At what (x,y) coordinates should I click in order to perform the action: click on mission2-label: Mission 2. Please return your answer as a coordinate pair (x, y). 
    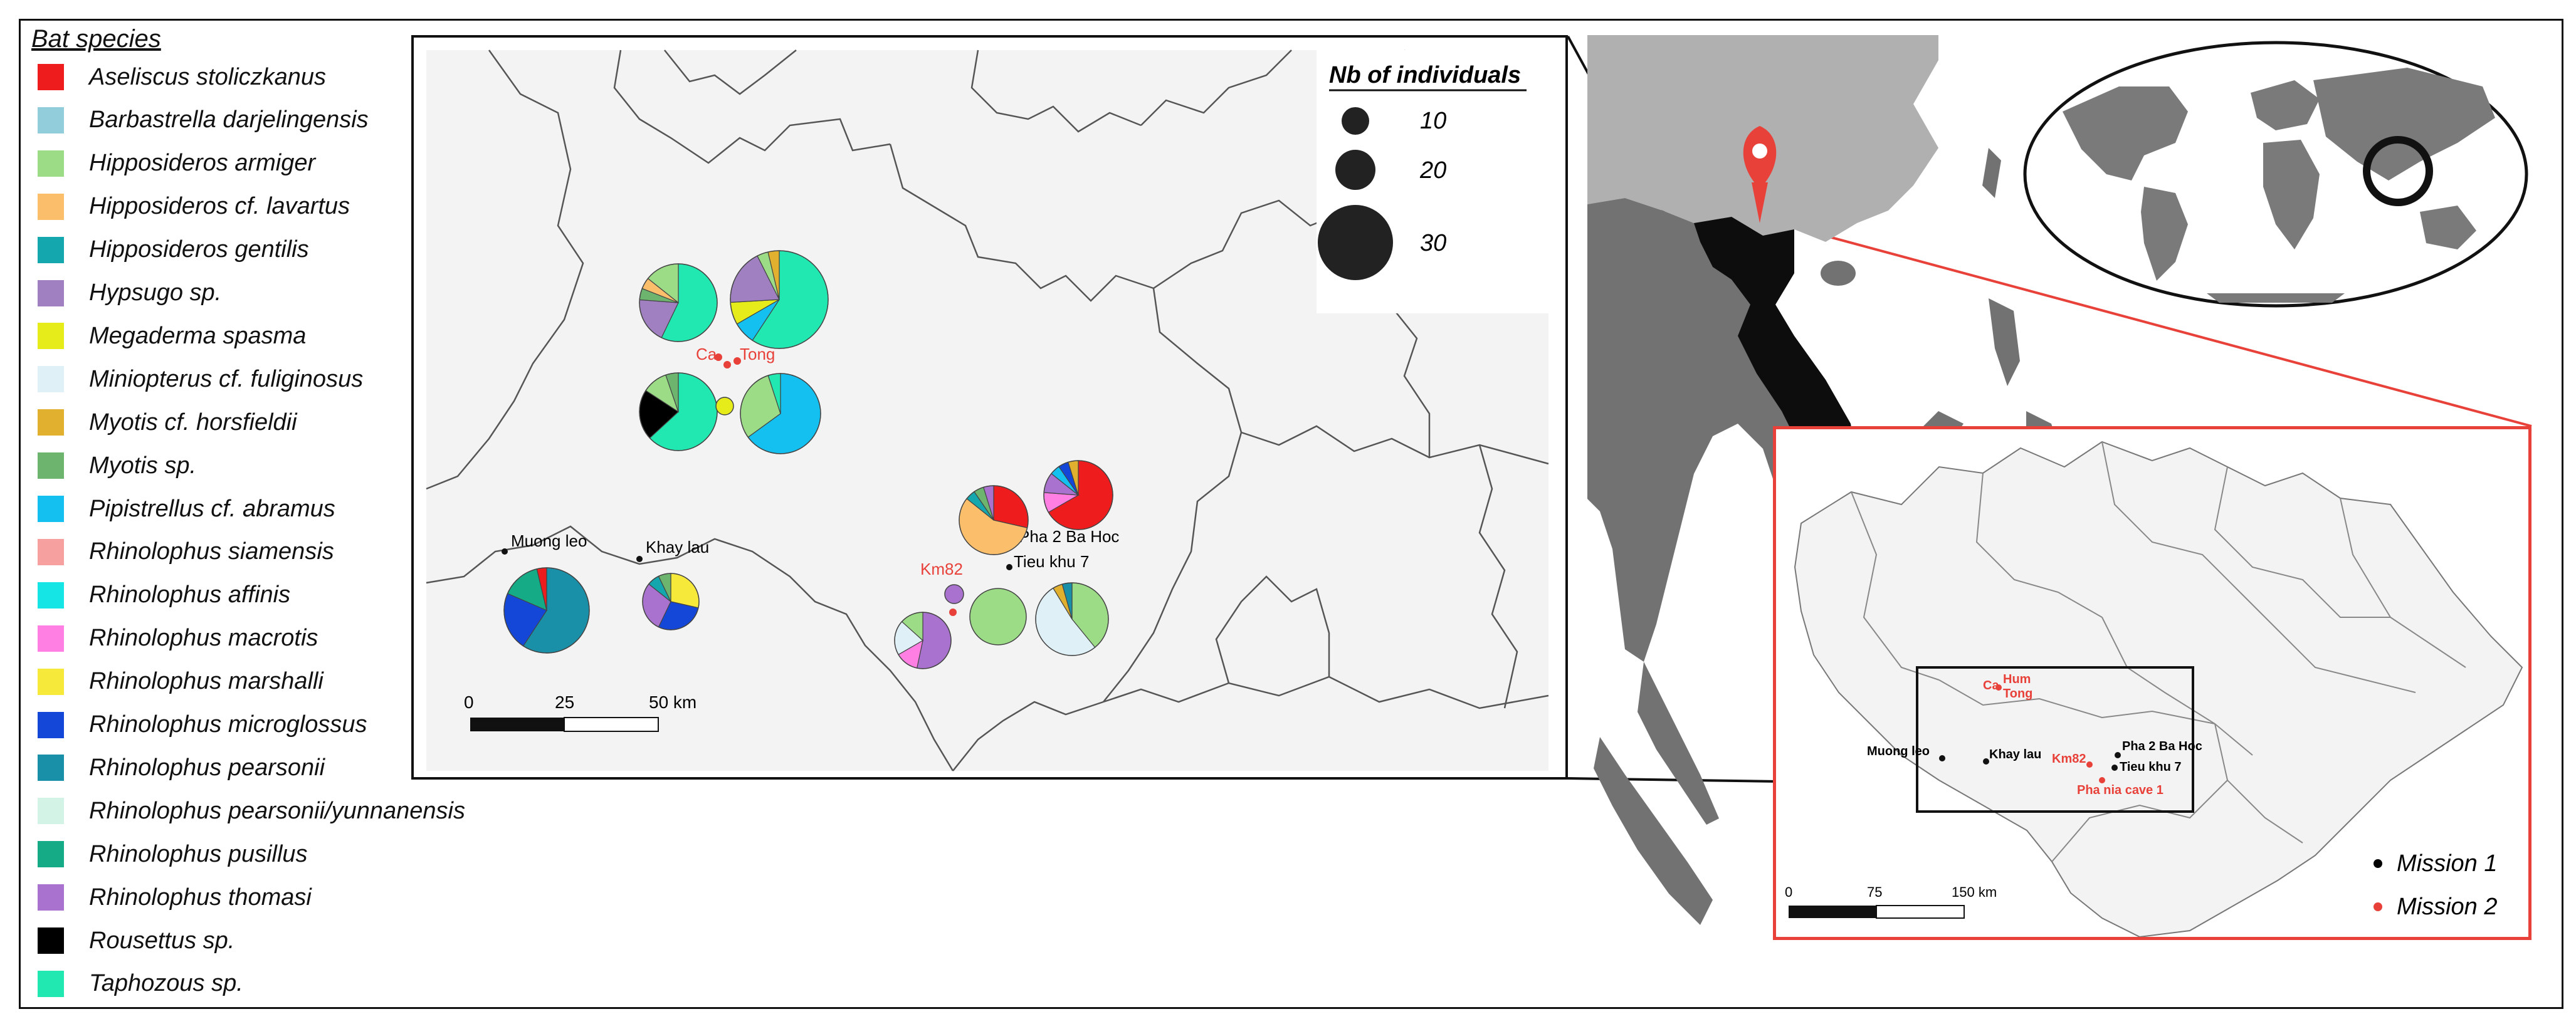
    Looking at the image, I should click on (2447, 907).